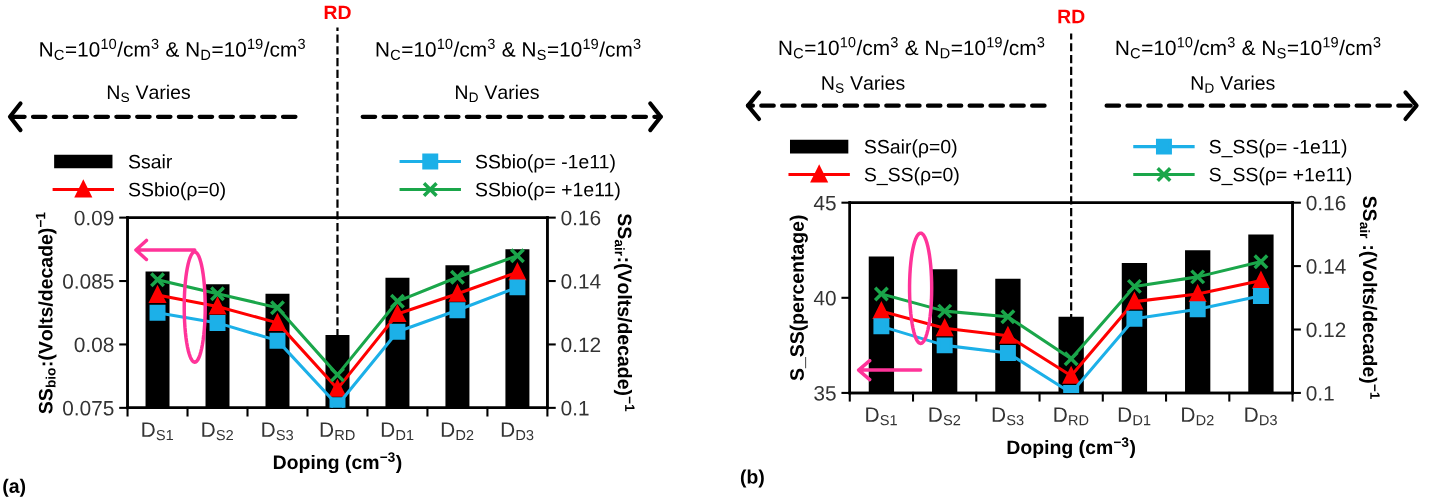 This screenshot has height=498, width=1433. Describe the element at coordinates (1280, 176) in the screenshot. I see `legend-label: S_SS(ρ= +1e11)` at that location.